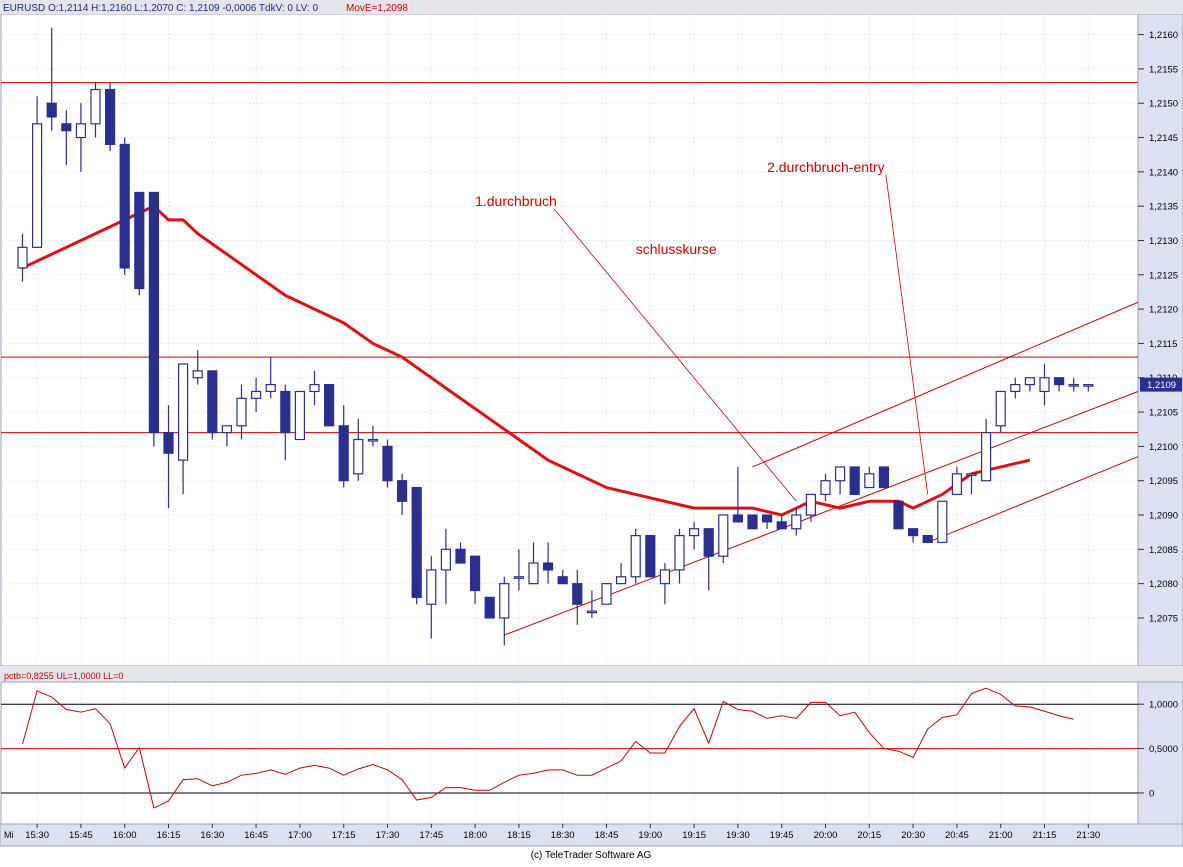 The width and height of the screenshot is (1183, 867). I want to click on time-tick-label: 21:30, so click(1088, 835).